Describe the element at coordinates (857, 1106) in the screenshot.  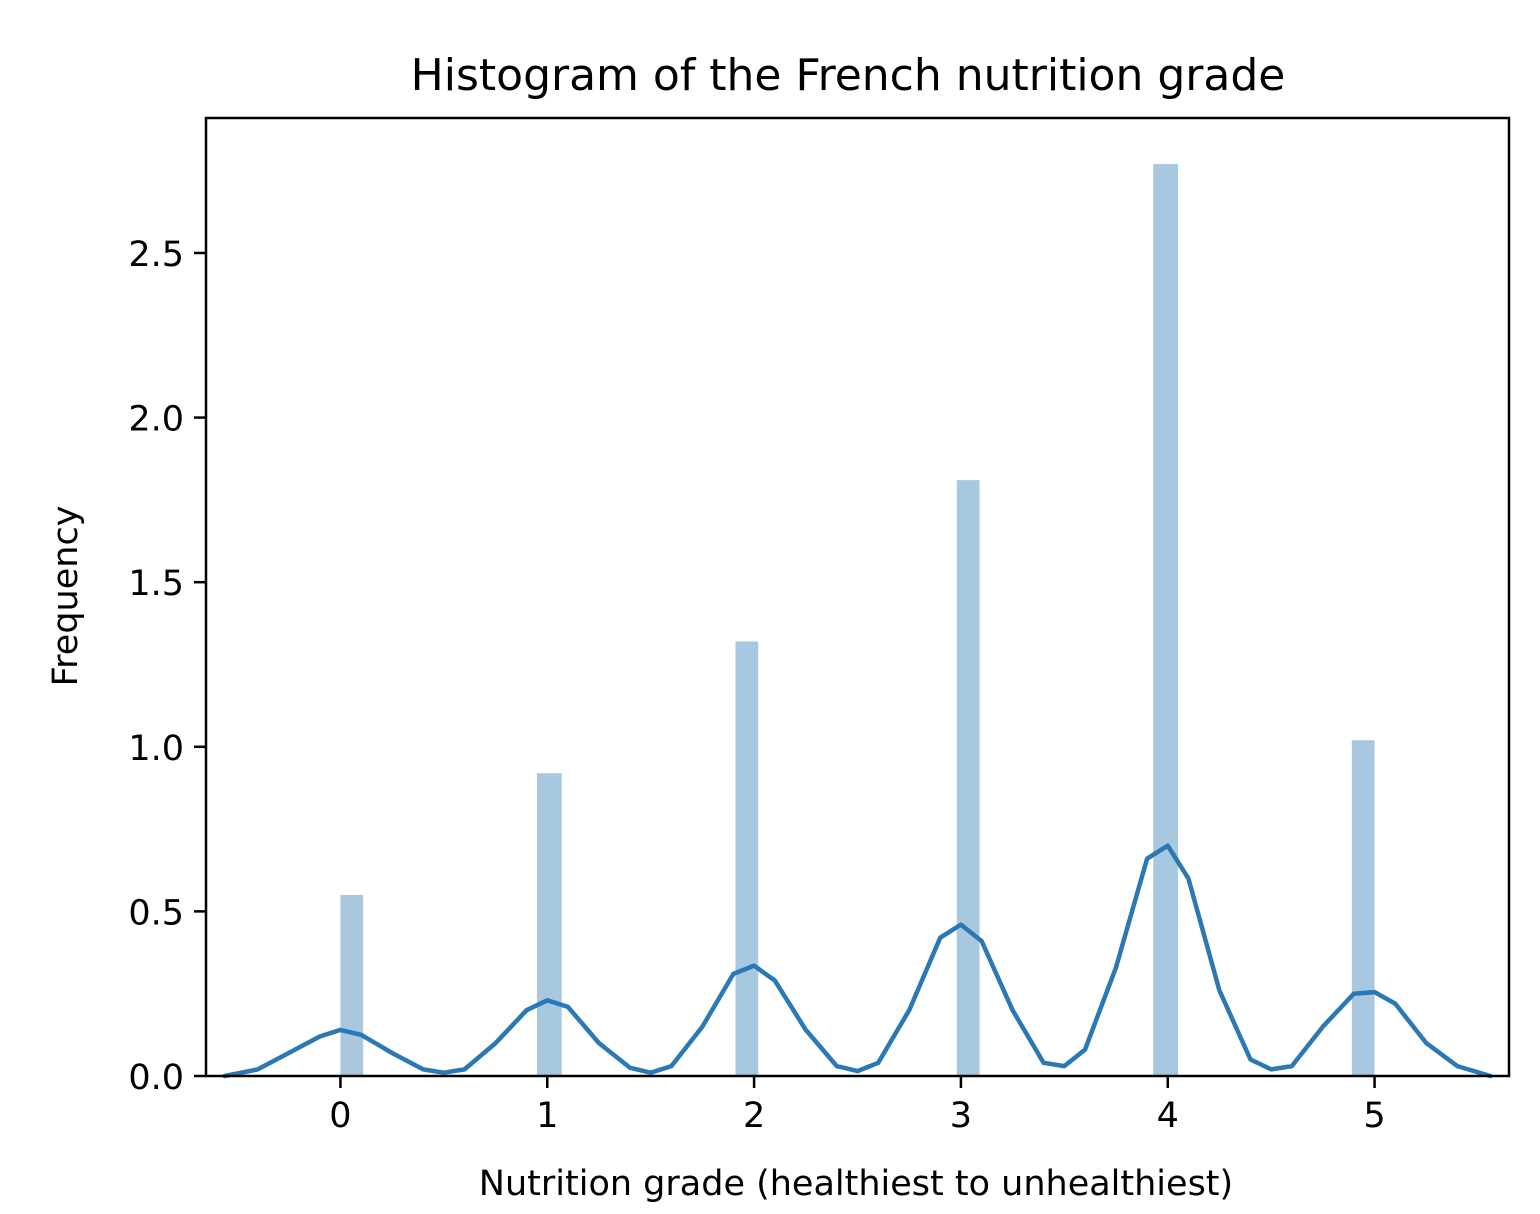
I see `x-axis: 0 1 2 3 4 5` at that location.